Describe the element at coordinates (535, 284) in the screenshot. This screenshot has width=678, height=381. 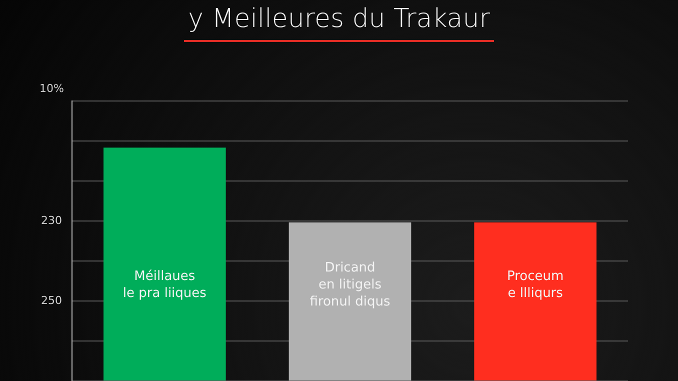
I see `x-tick-label: Proceum e llliqurs` at that location.